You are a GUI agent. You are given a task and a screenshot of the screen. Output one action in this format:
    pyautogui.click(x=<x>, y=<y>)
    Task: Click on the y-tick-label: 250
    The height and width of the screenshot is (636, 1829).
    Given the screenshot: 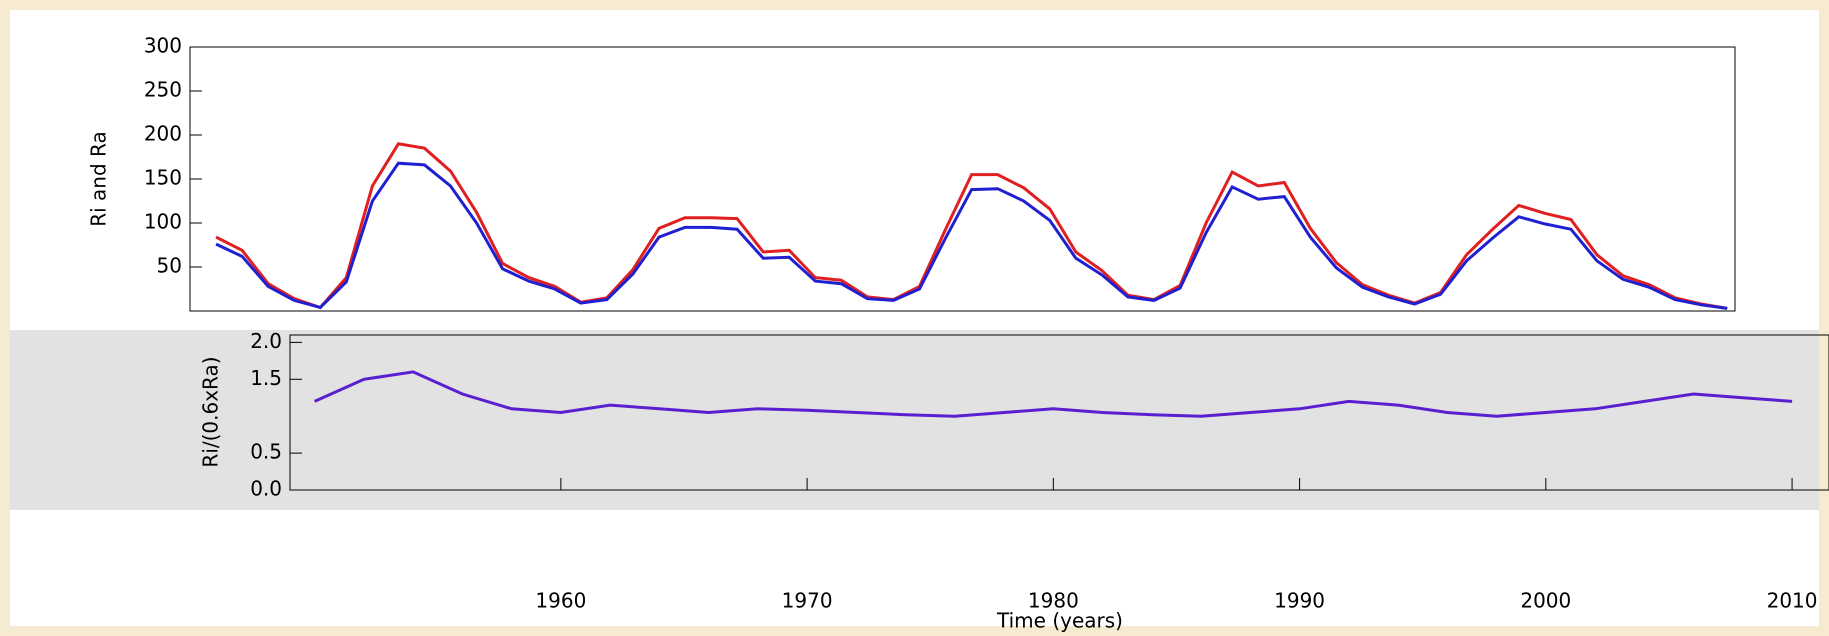 What is the action you would take?
    pyautogui.click(x=163, y=90)
    